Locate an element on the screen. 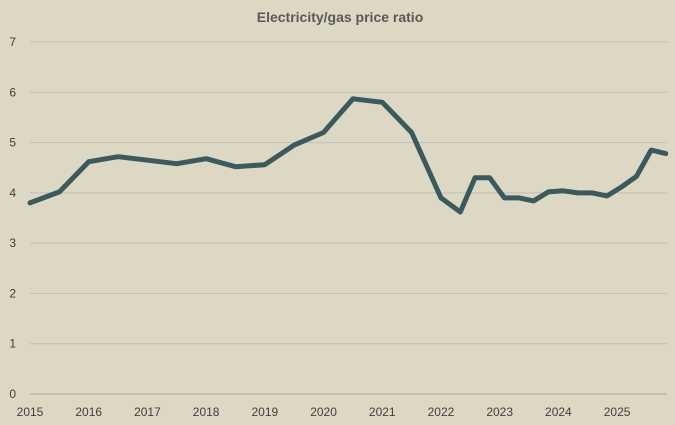 The height and width of the screenshot is (425, 675). x-tick-label: 2023 is located at coordinates (499, 412).